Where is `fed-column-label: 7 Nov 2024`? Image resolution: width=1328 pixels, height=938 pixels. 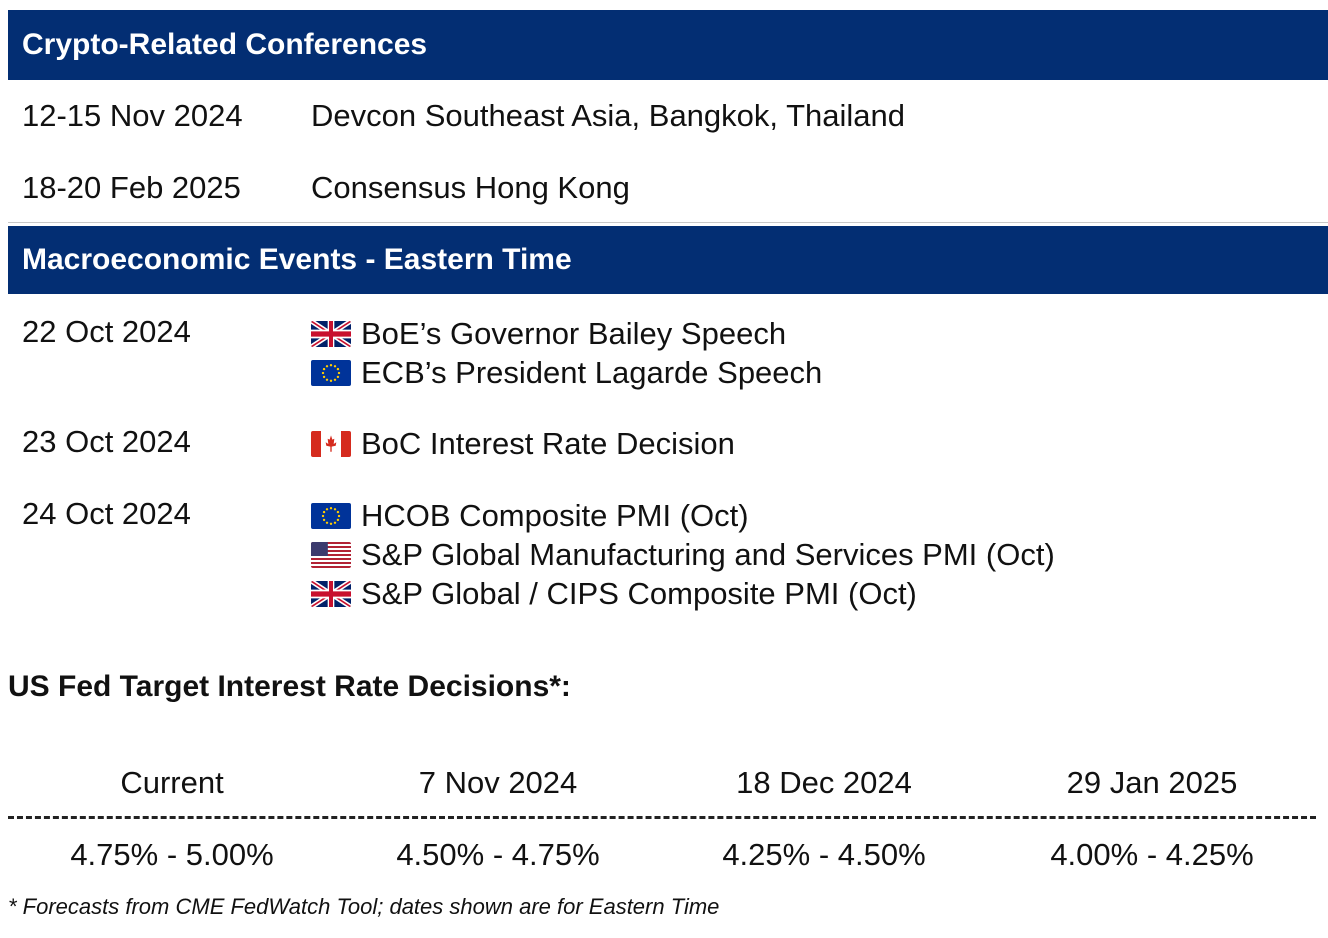
fed-column-label: 7 Nov 2024 is located at coordinates (498, 782).